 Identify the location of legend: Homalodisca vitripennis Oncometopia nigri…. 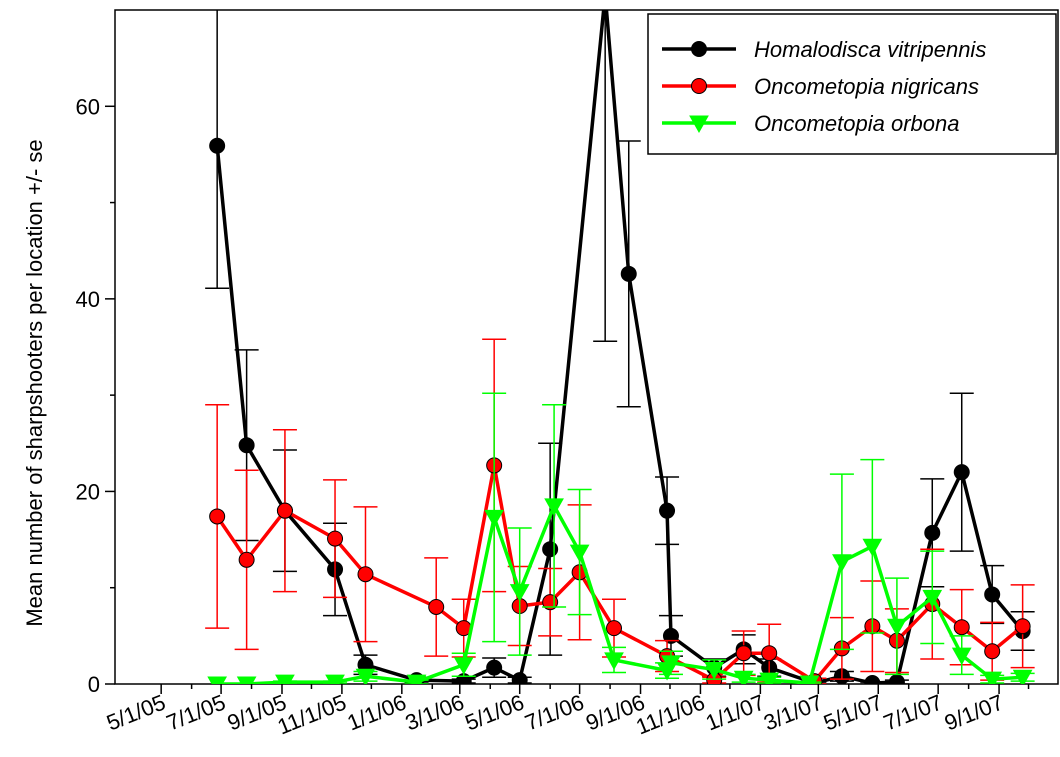
(852, 84).